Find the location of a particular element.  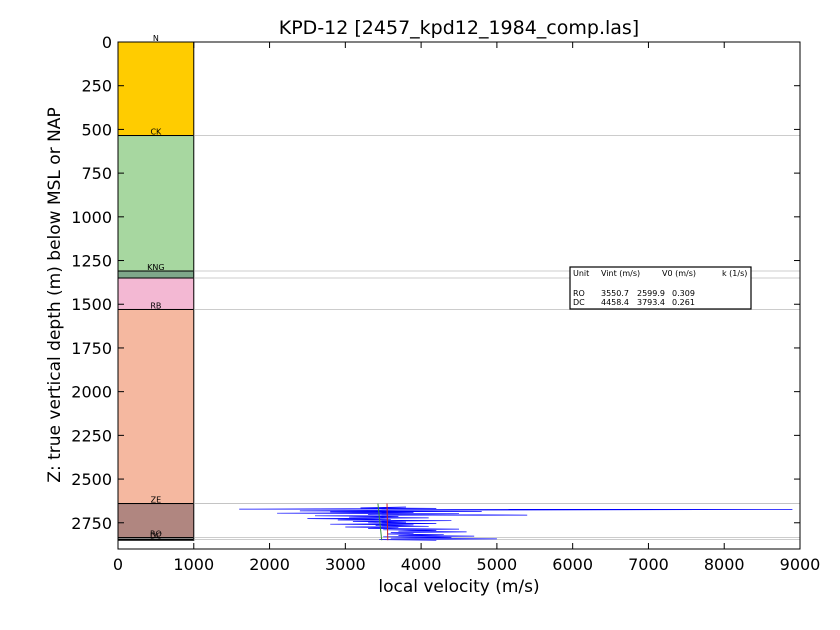

lithology-unit-label: RO is located at coordinates (156, 534).